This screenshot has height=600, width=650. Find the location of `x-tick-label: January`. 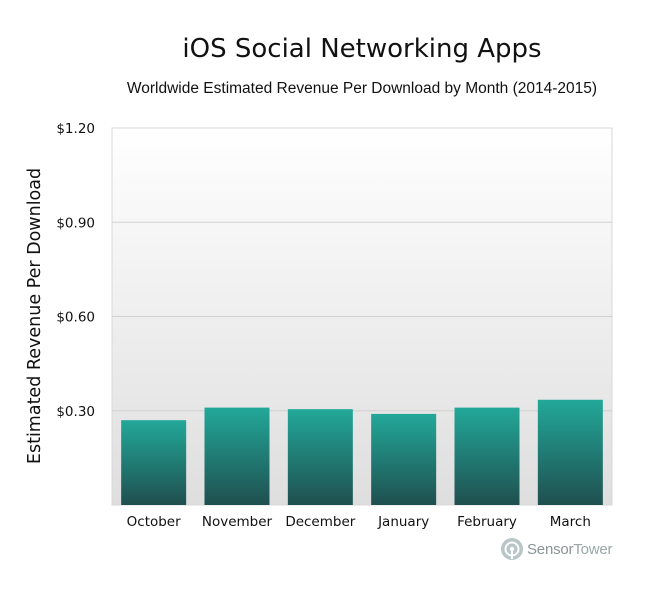

x-tick-label: January is located at coordinates (403, 522).